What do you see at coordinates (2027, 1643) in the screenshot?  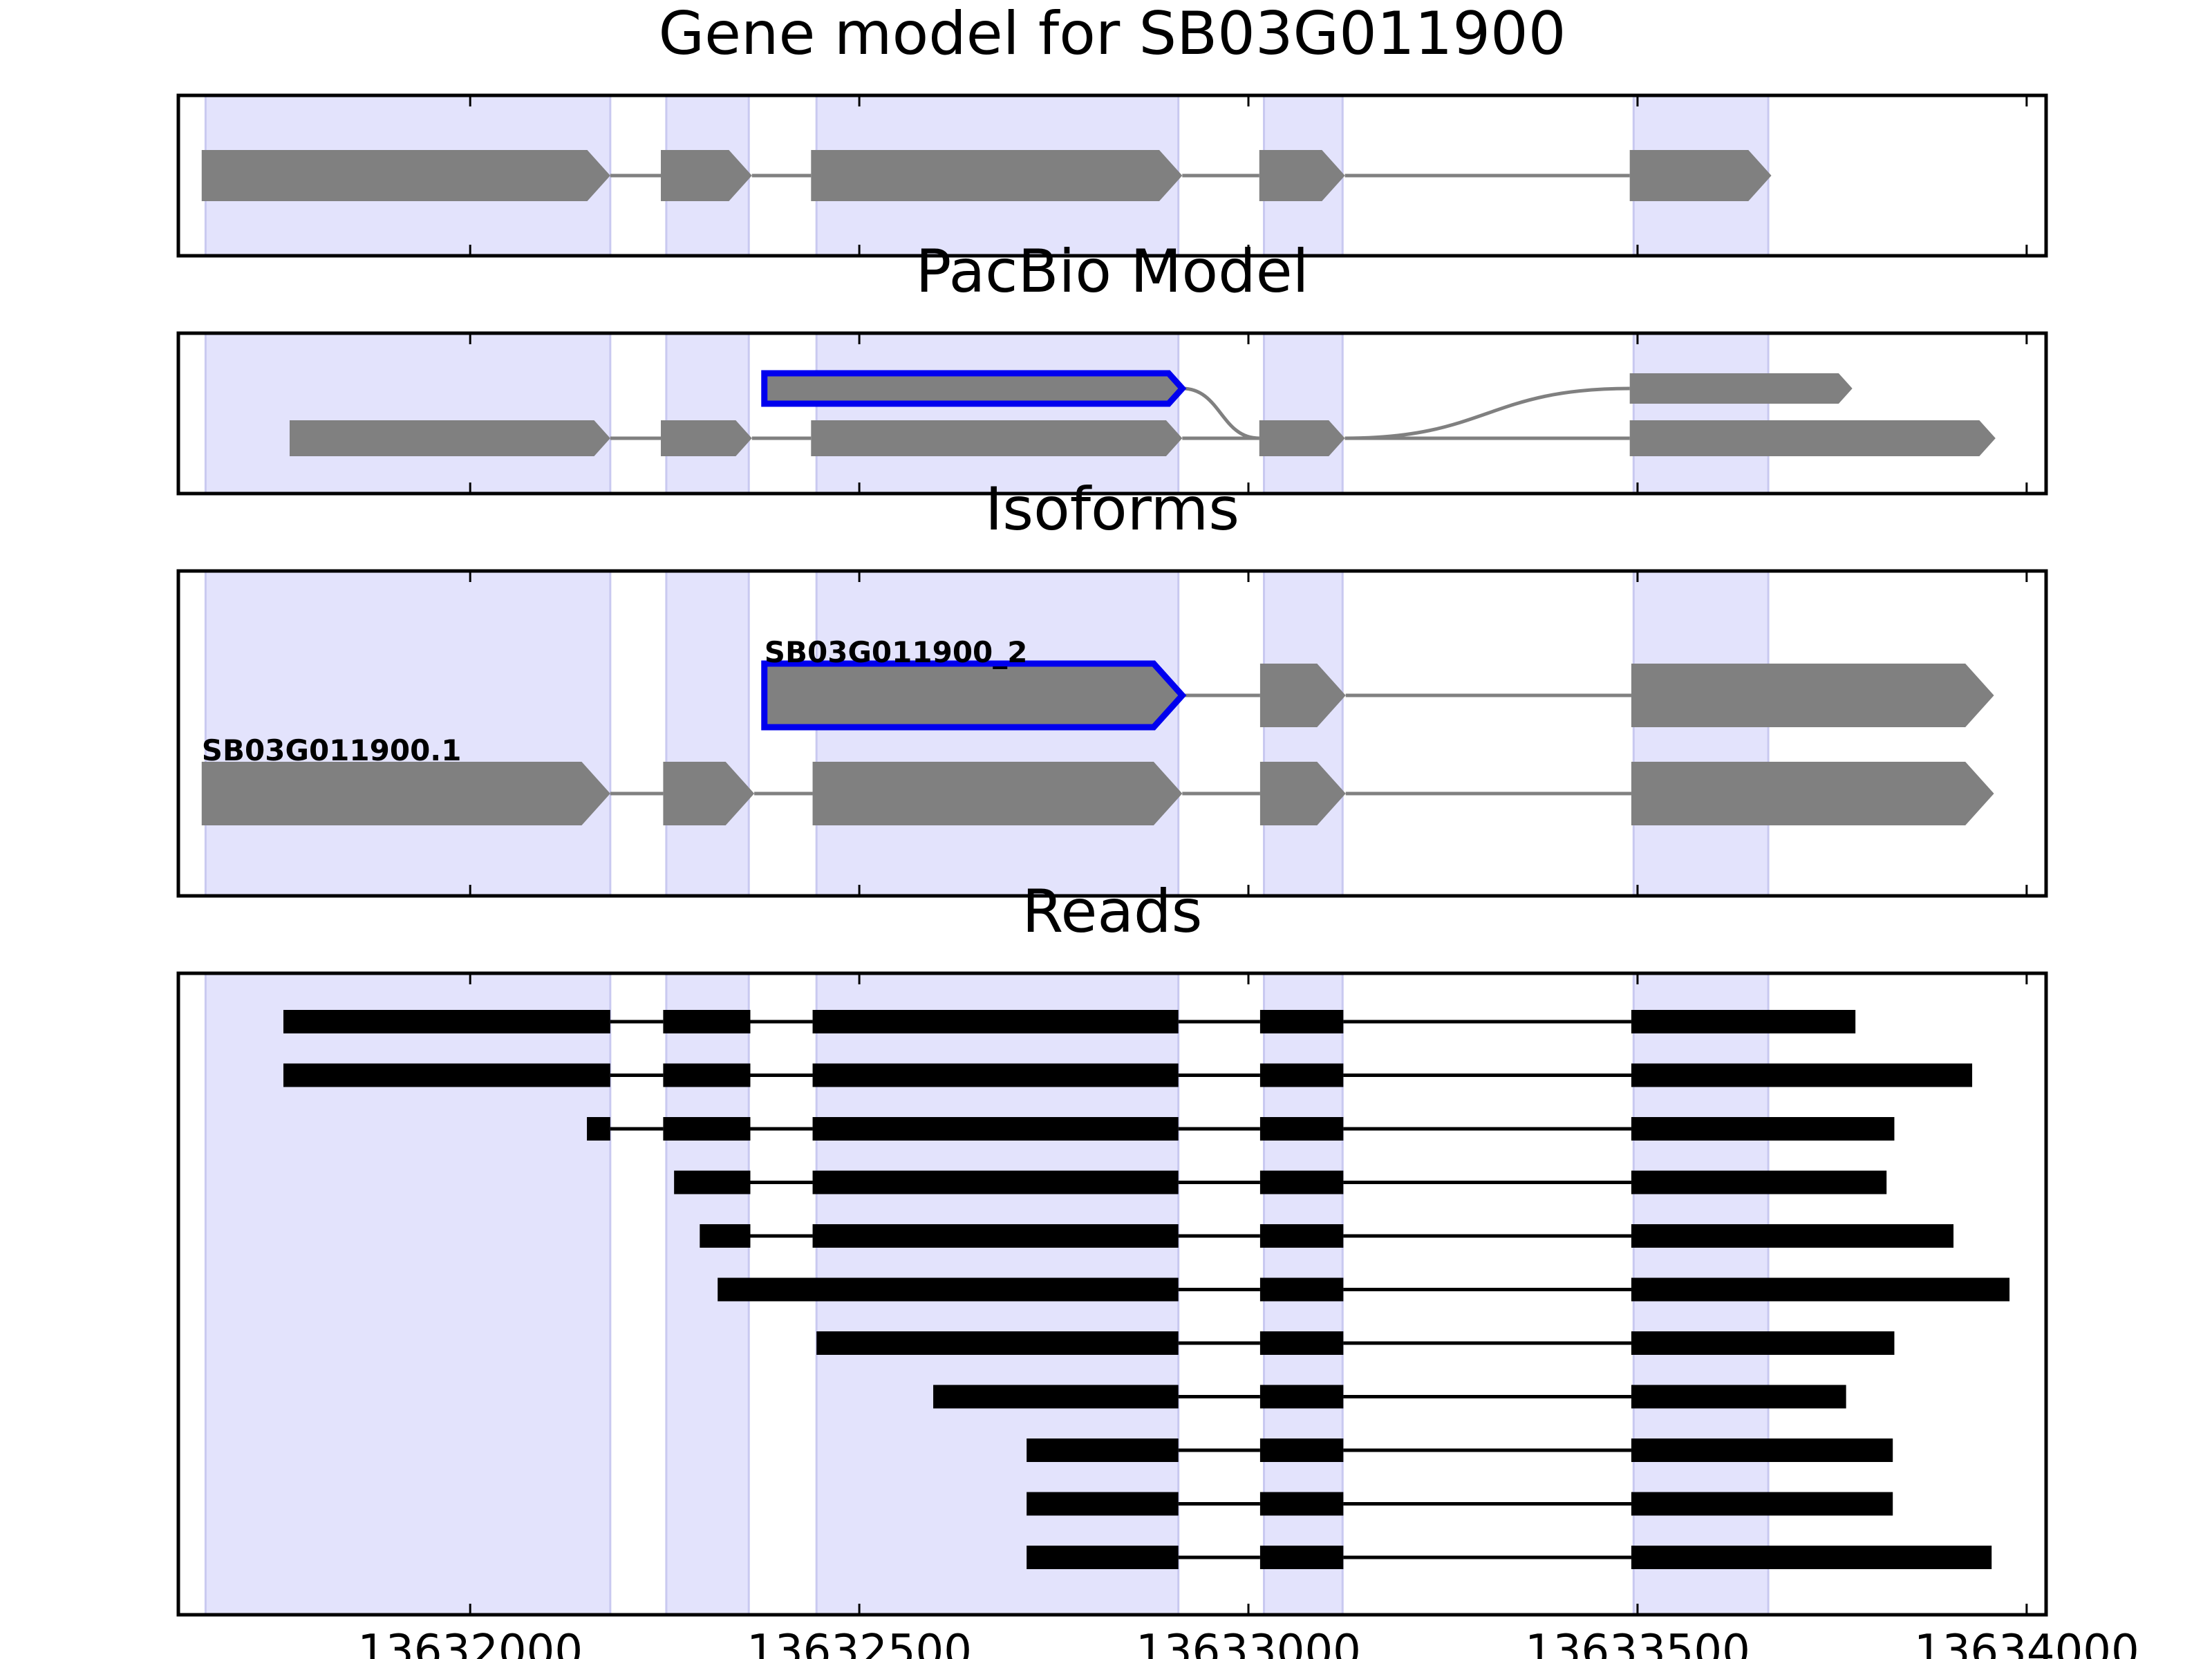 I see `x-tick-label: 13634000` at bounding box center [2027, 1643].